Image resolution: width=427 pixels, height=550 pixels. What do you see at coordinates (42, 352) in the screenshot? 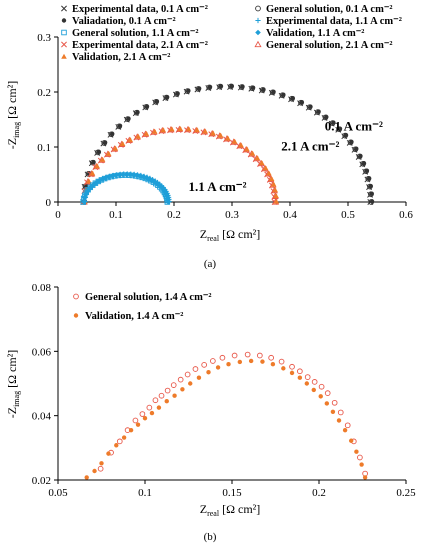
I see `chart-b-ytick-label: 0.06` at bounding box center [42, 352].